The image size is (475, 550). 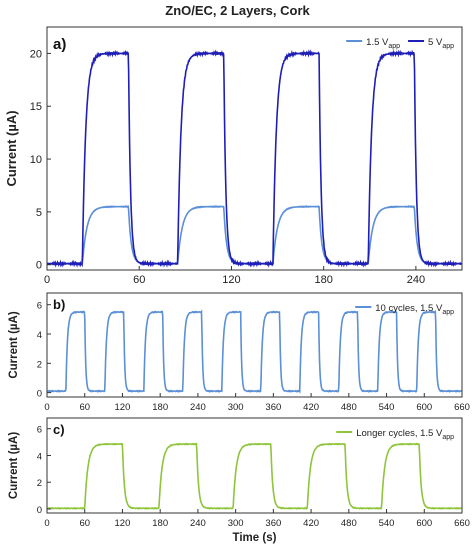 What do you see at coordinates (414, 309) in the screenshot?
I see `legend-label: 10 cycles, 1.5 Vapp` at bounding box center [414, 309].